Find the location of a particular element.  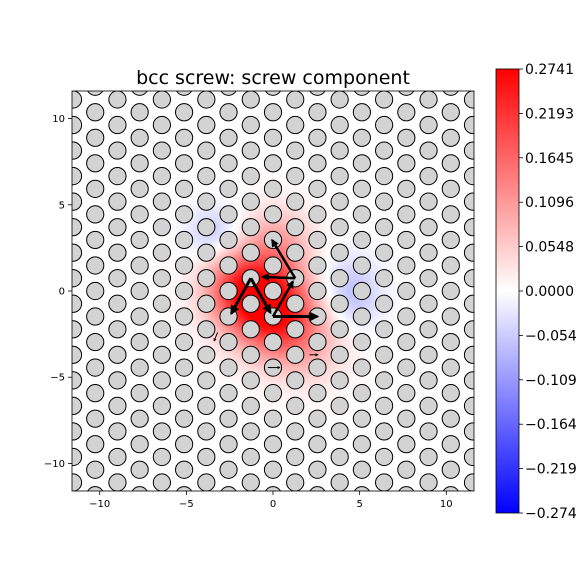

y-tick-label: 10 is located at coordinates (58, 119).